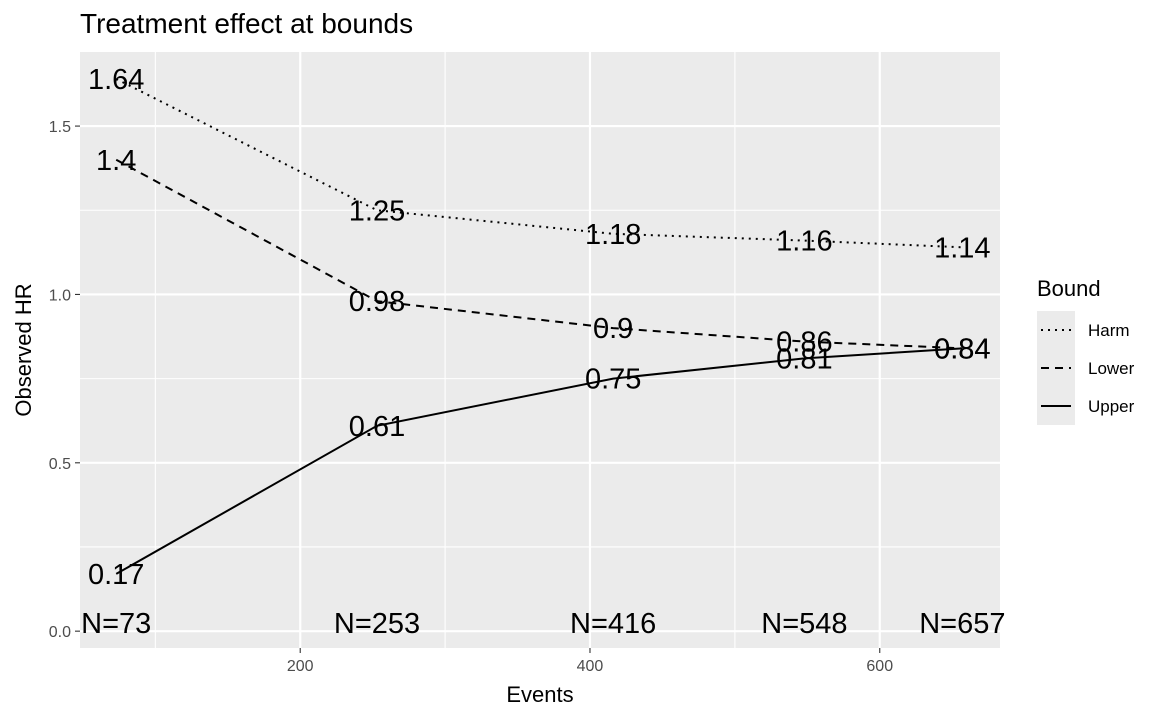 The width and height of the screenshot is (1166, 721). Describe the element at coordinates (613, 624) in the screenshot. I see `n-annotation: N=416` at that location.